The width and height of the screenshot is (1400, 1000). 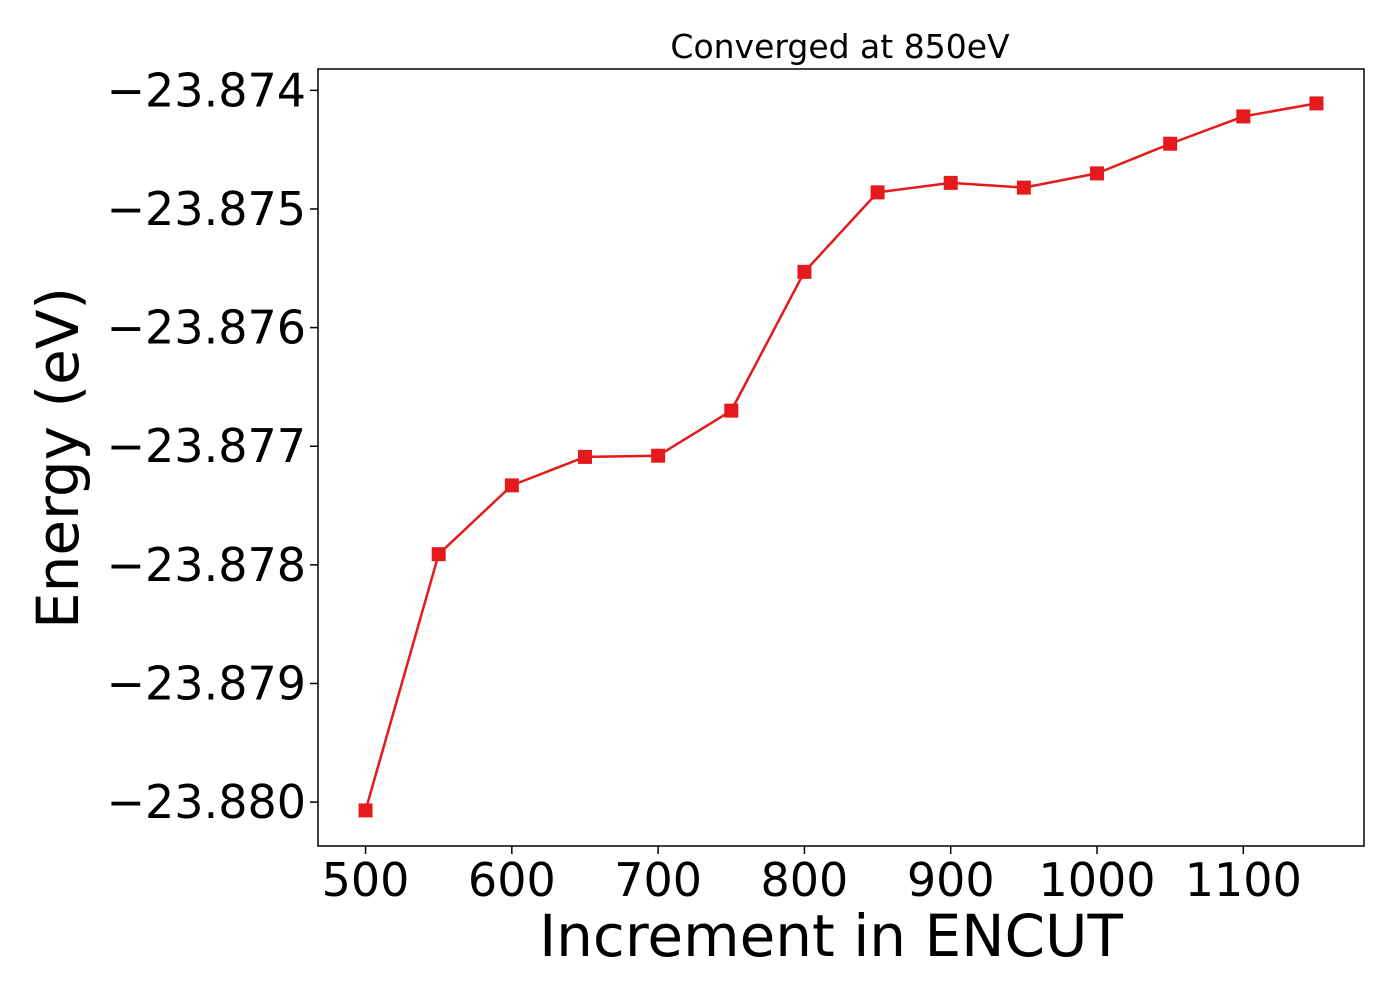 What do you see at coordinates (1096, 880) in the screenshot?
I see `x-tick-label: 1000` at bounding box center [1096, 880].